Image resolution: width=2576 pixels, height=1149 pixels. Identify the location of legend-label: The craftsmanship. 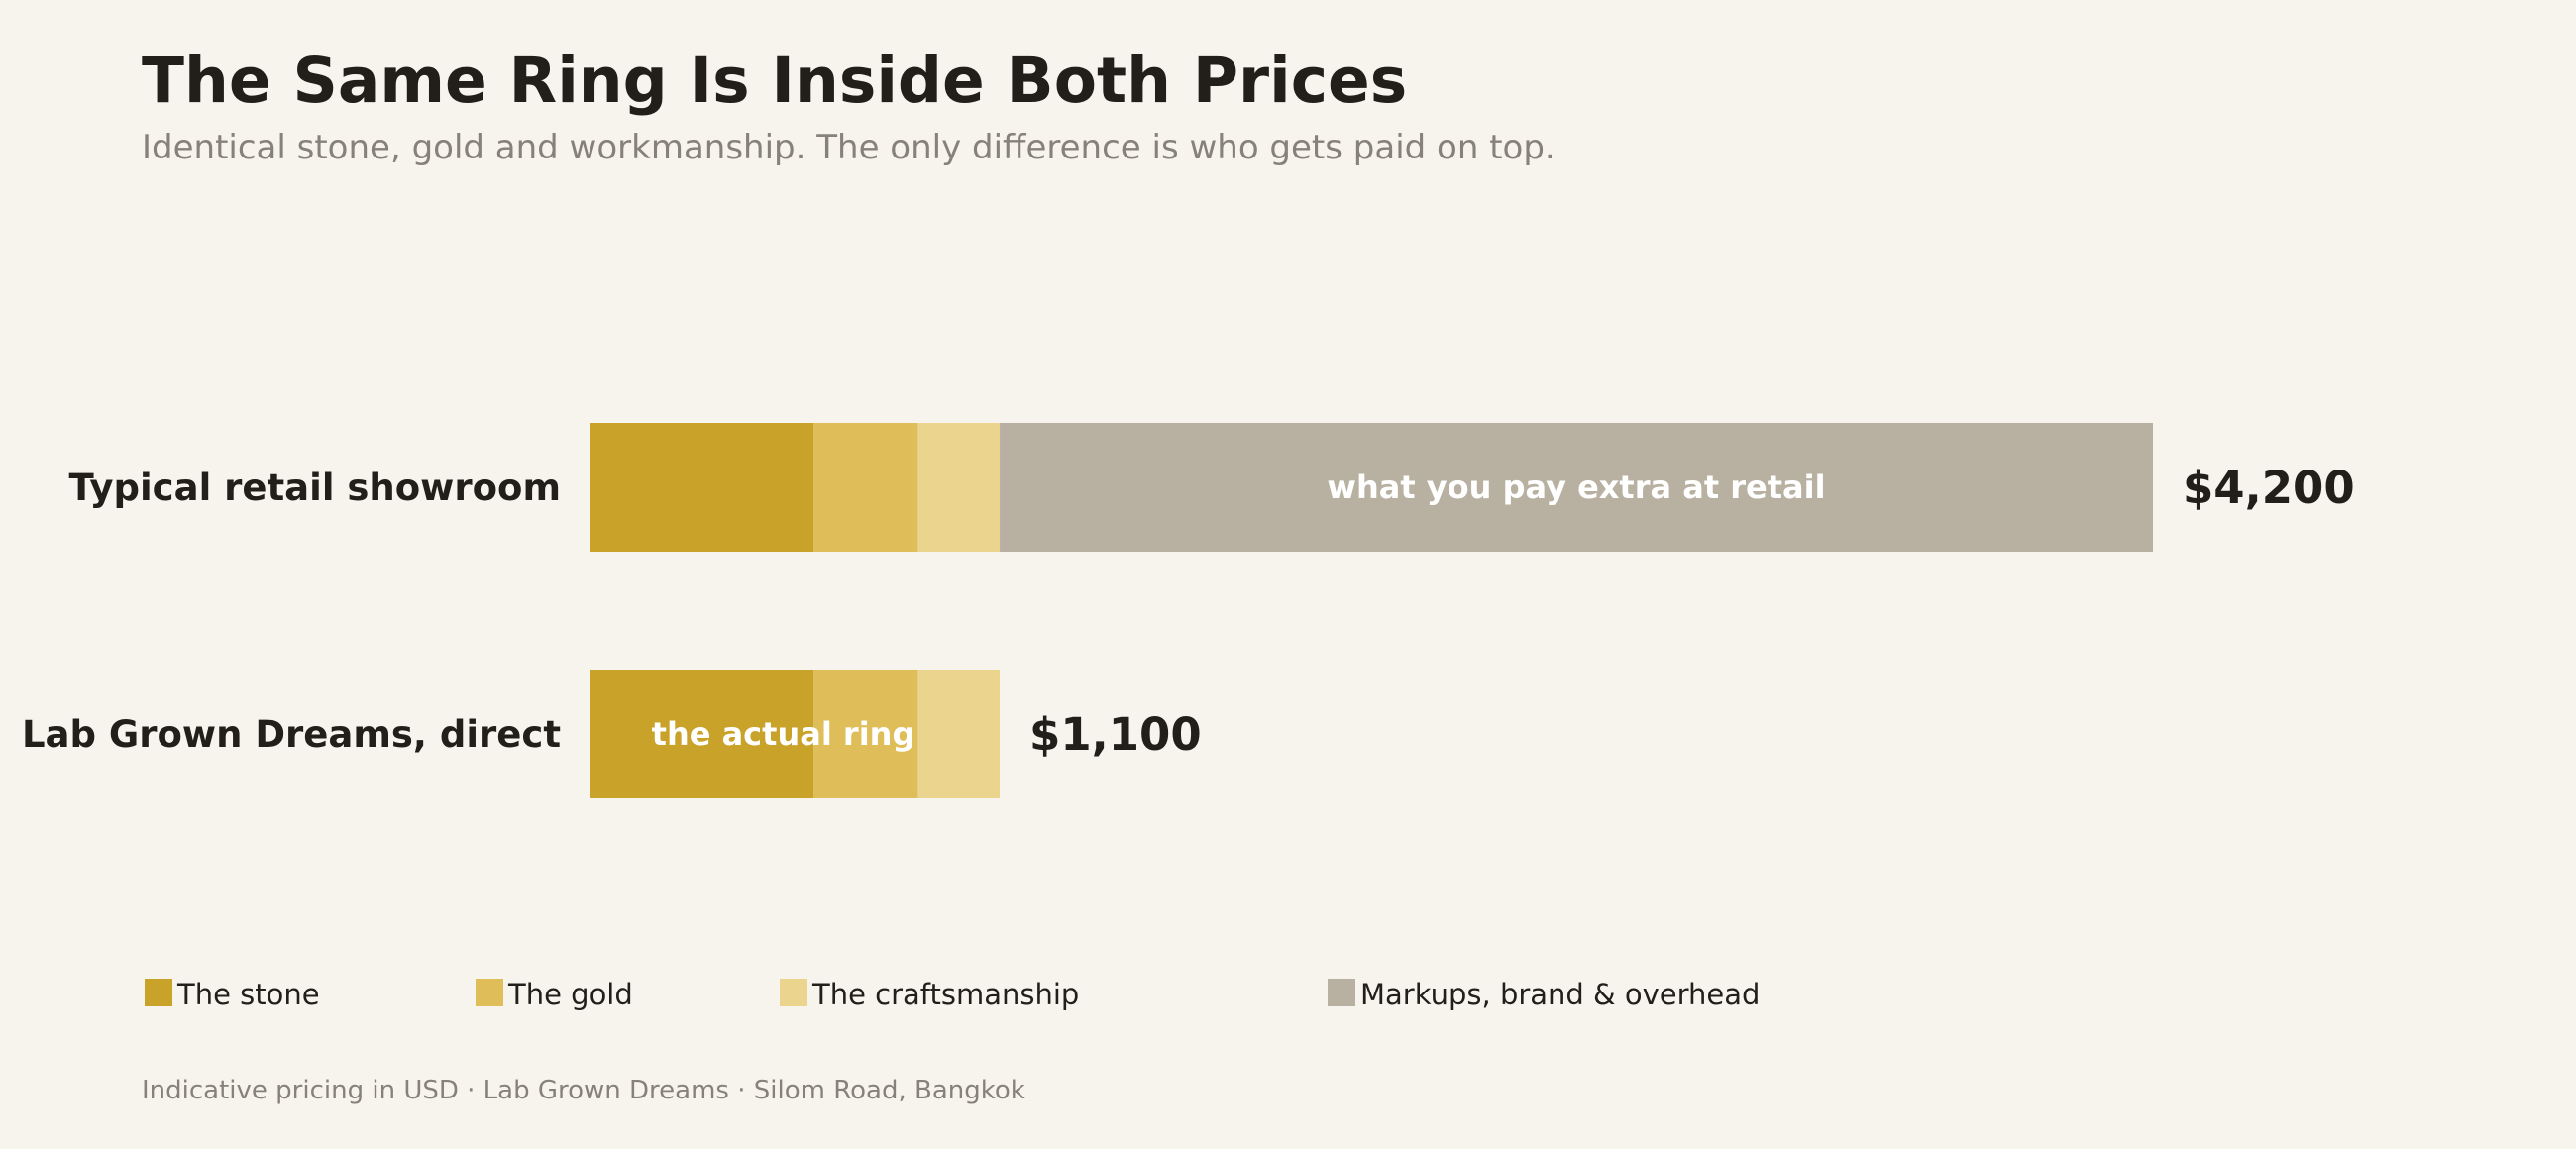
(945, 994).